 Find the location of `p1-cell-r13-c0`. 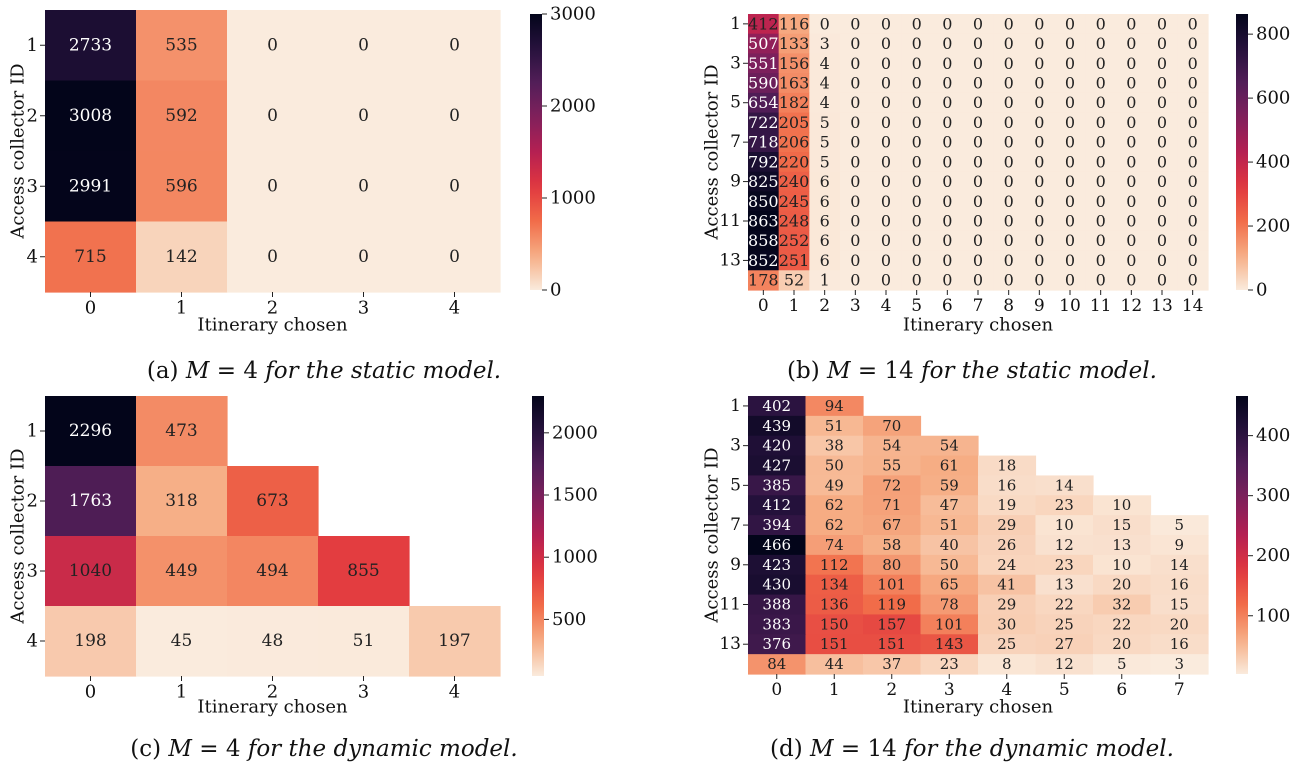

p1-cell-r13-c0 is located at coordinates (764, 280).